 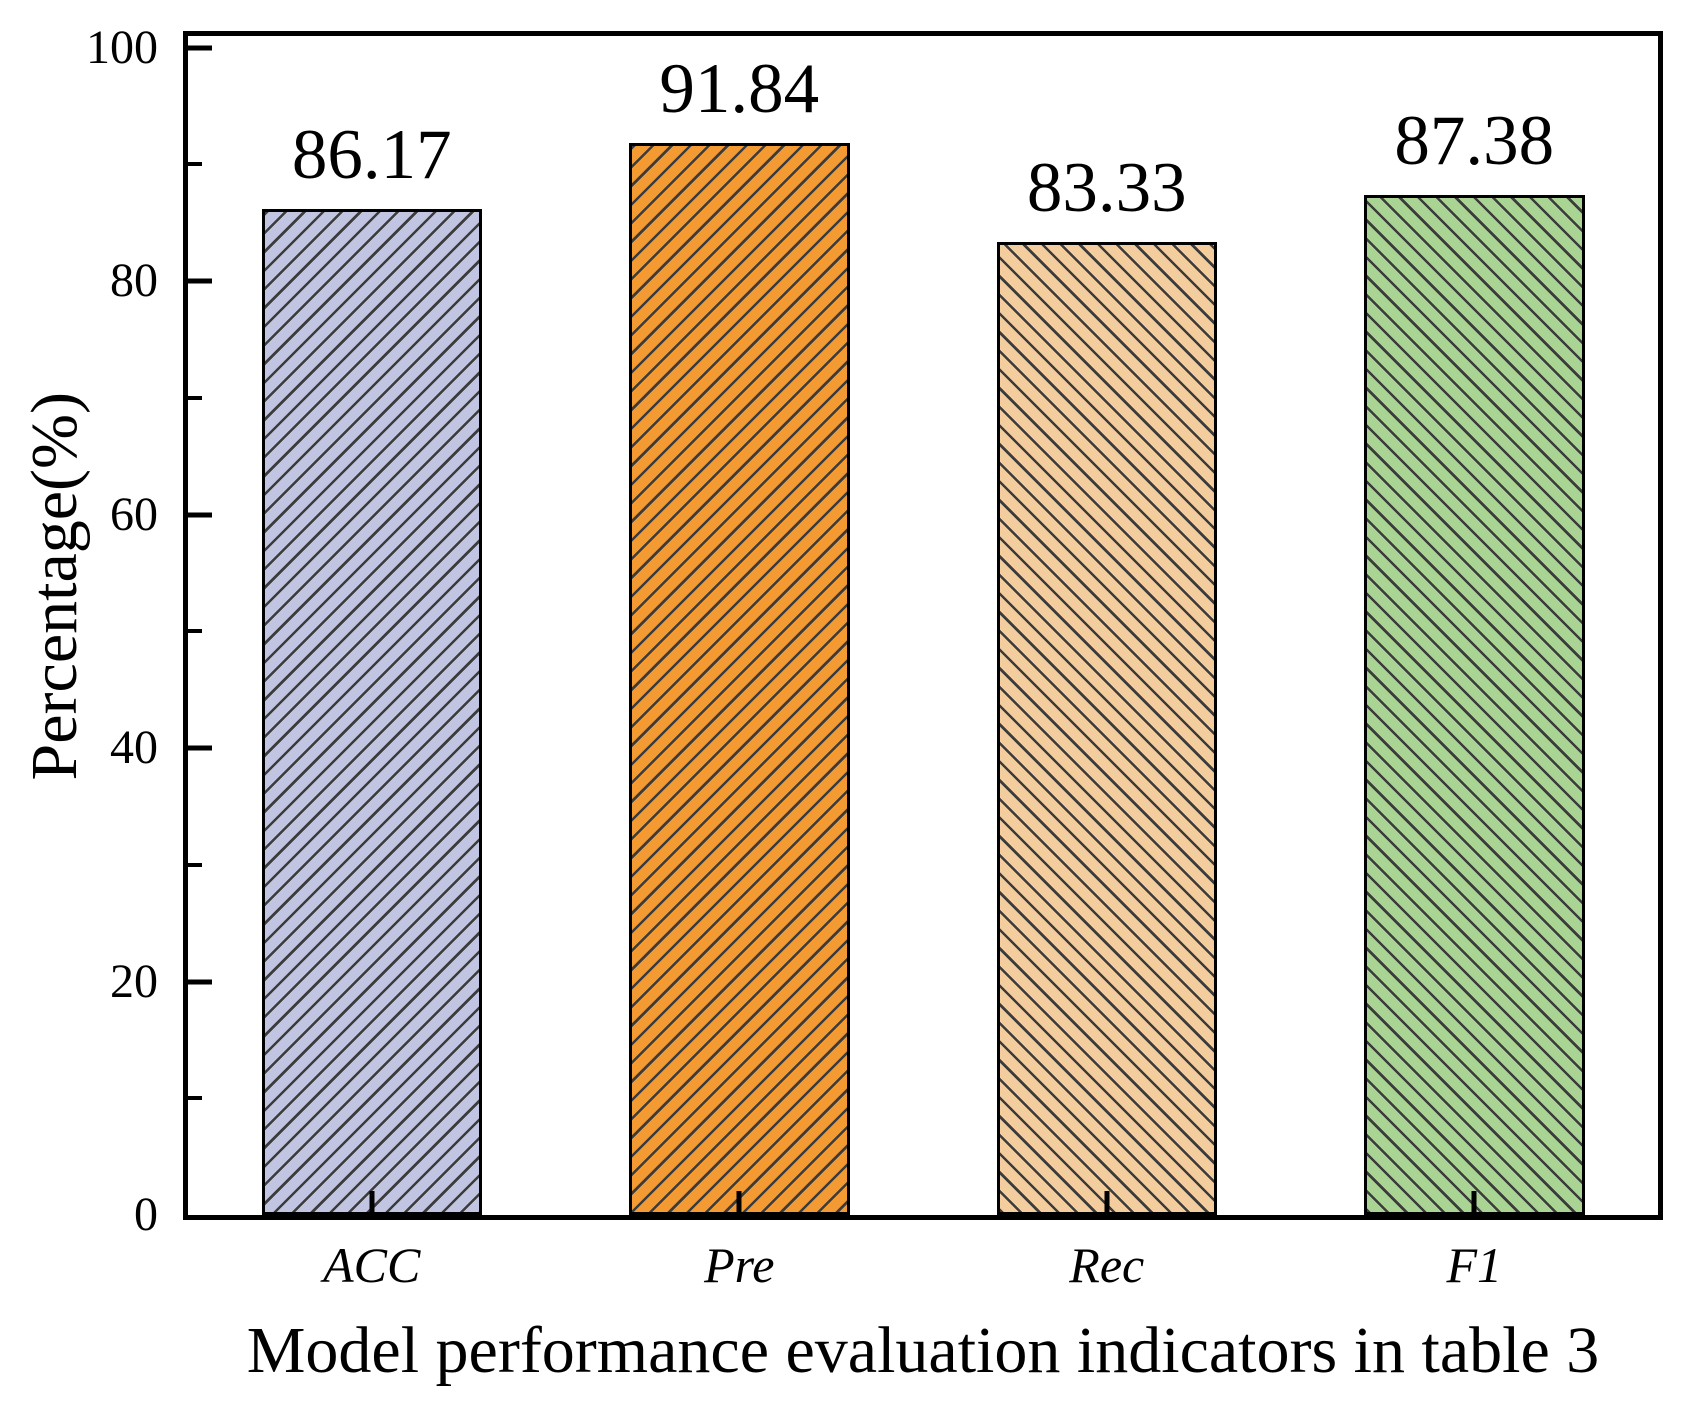 I want to click on x-tick-label-Rec: Rec, so click(x=1107, y=1265).